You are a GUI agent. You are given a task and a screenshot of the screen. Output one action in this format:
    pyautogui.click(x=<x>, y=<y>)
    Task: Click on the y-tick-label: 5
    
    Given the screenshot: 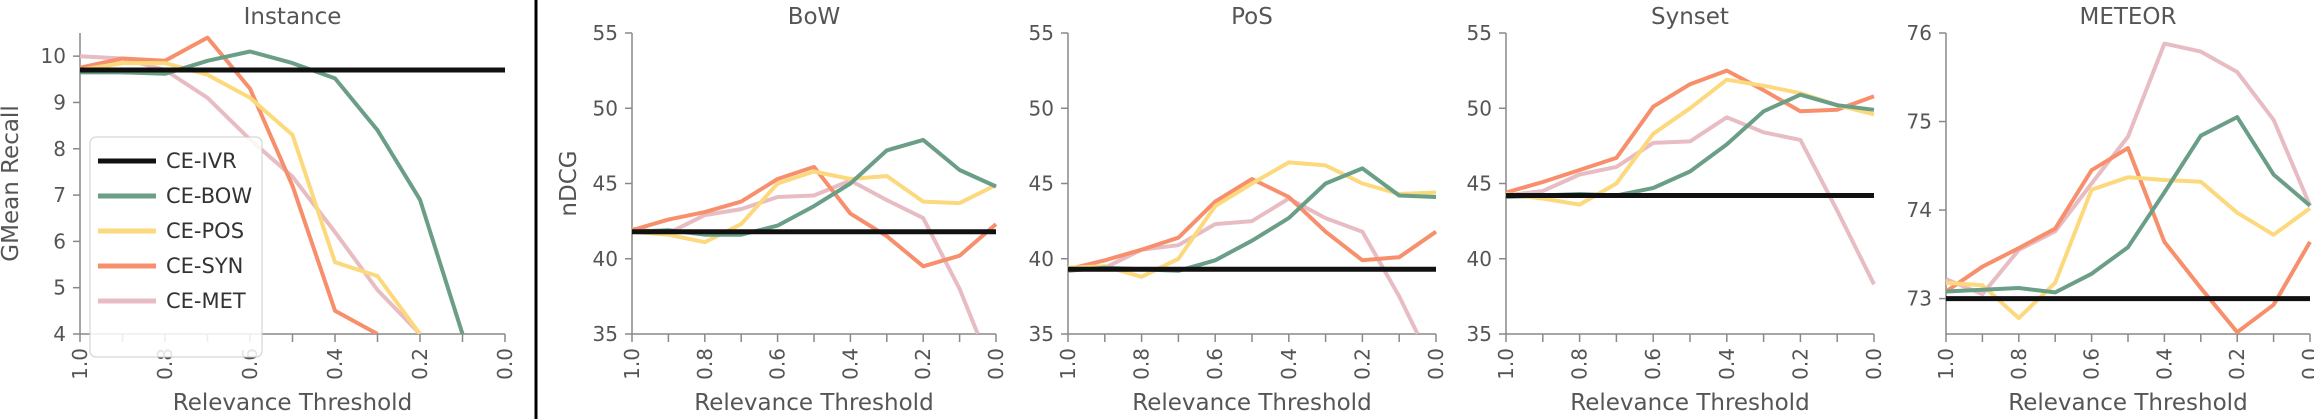 What is the action you would take?
    pyautogui.click(x=59, y=288)
    